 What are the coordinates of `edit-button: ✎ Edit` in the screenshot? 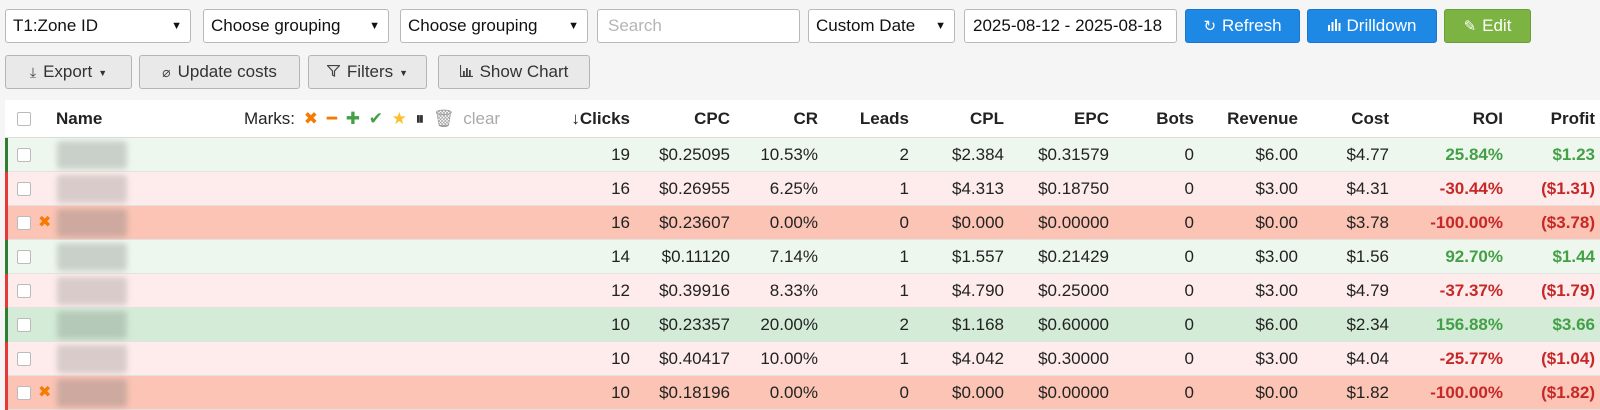 It's located at (1487, 26).